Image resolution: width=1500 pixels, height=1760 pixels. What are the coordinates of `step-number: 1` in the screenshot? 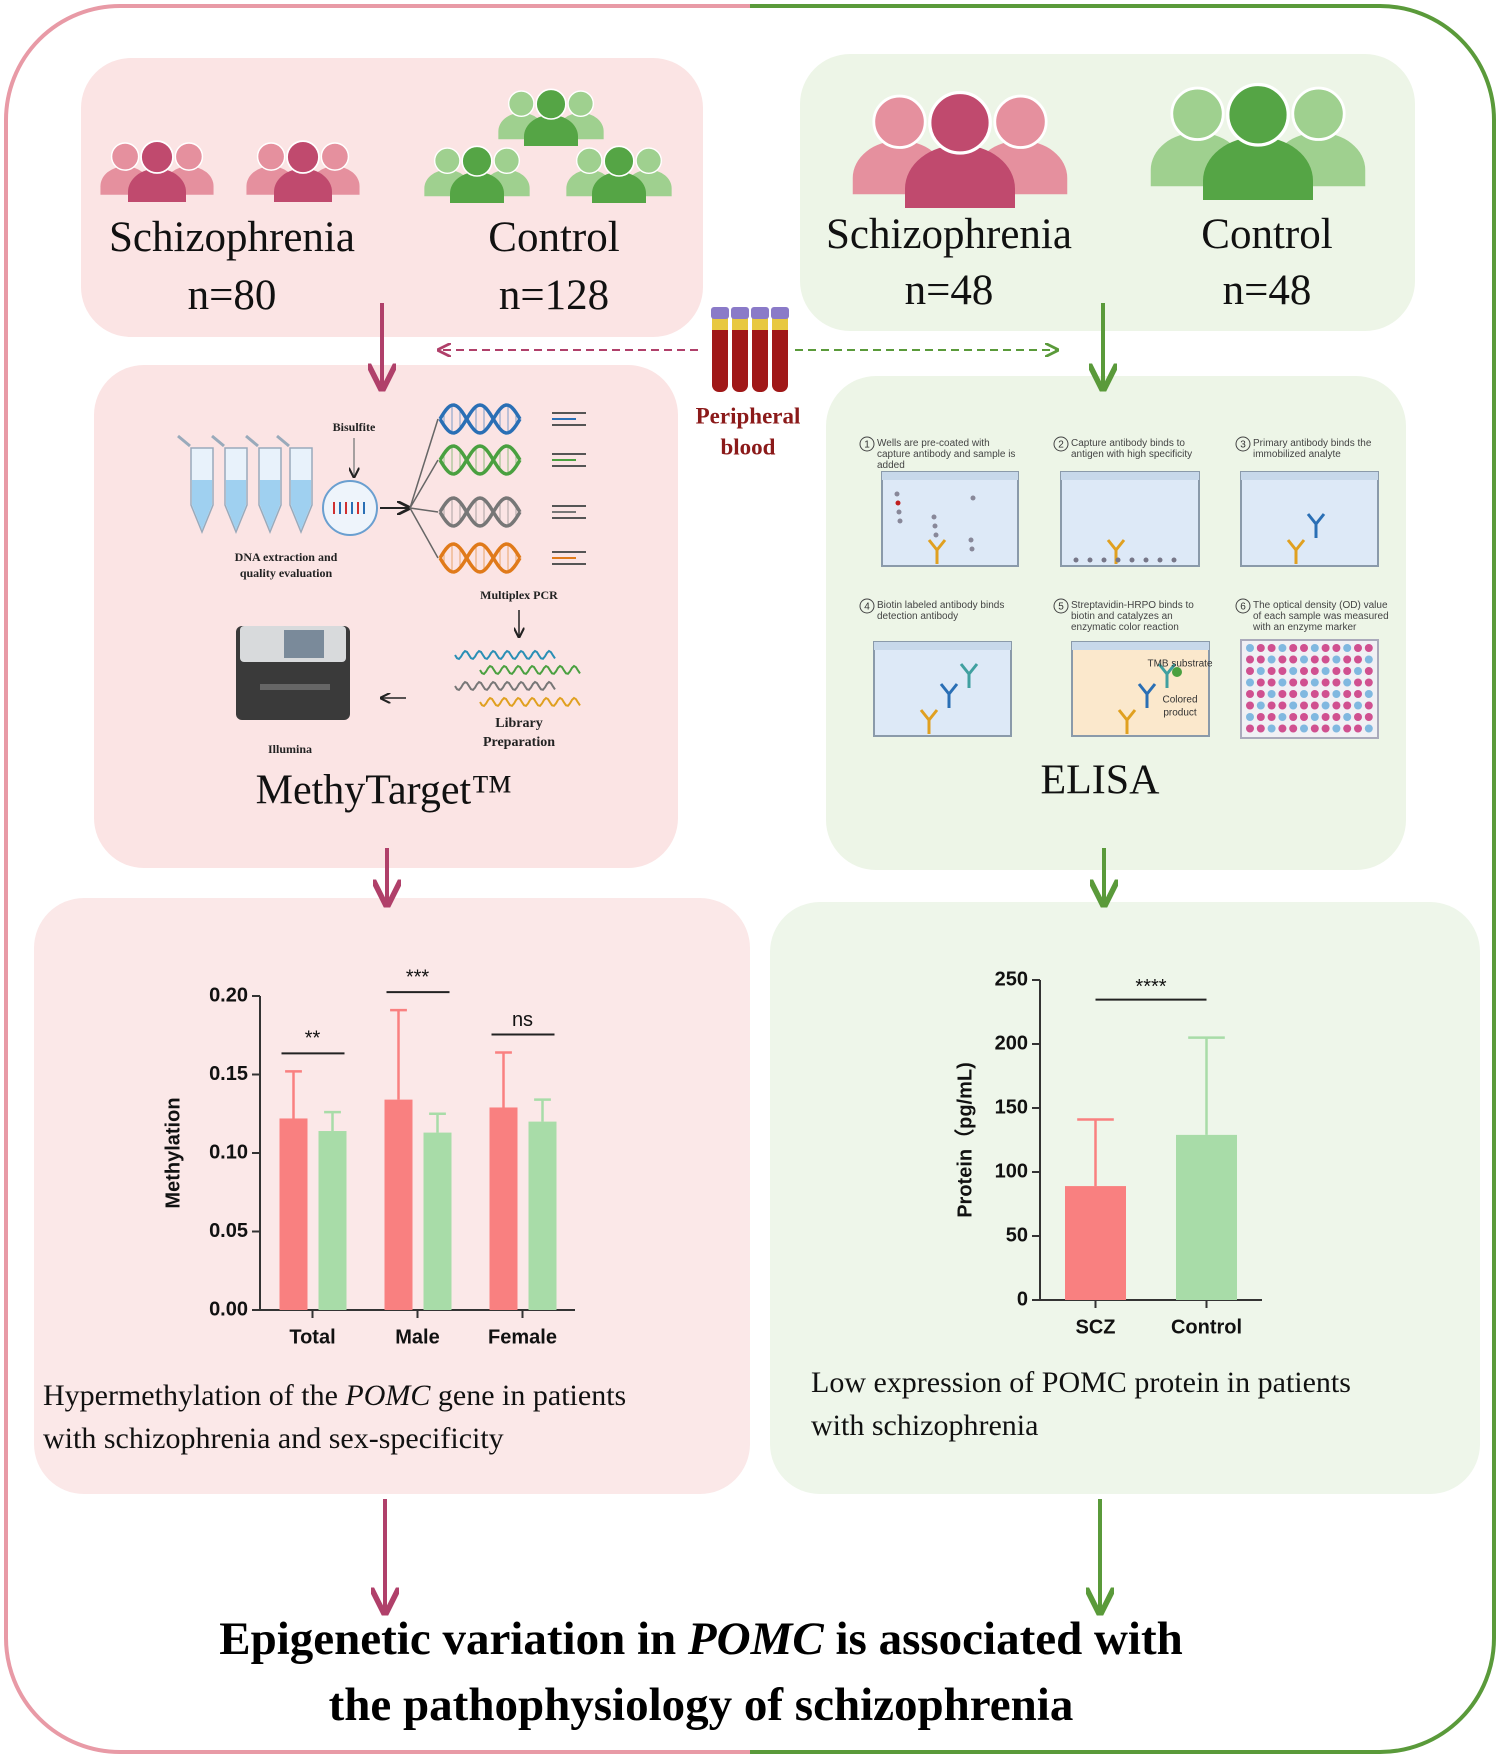 It's located at (867, 445).